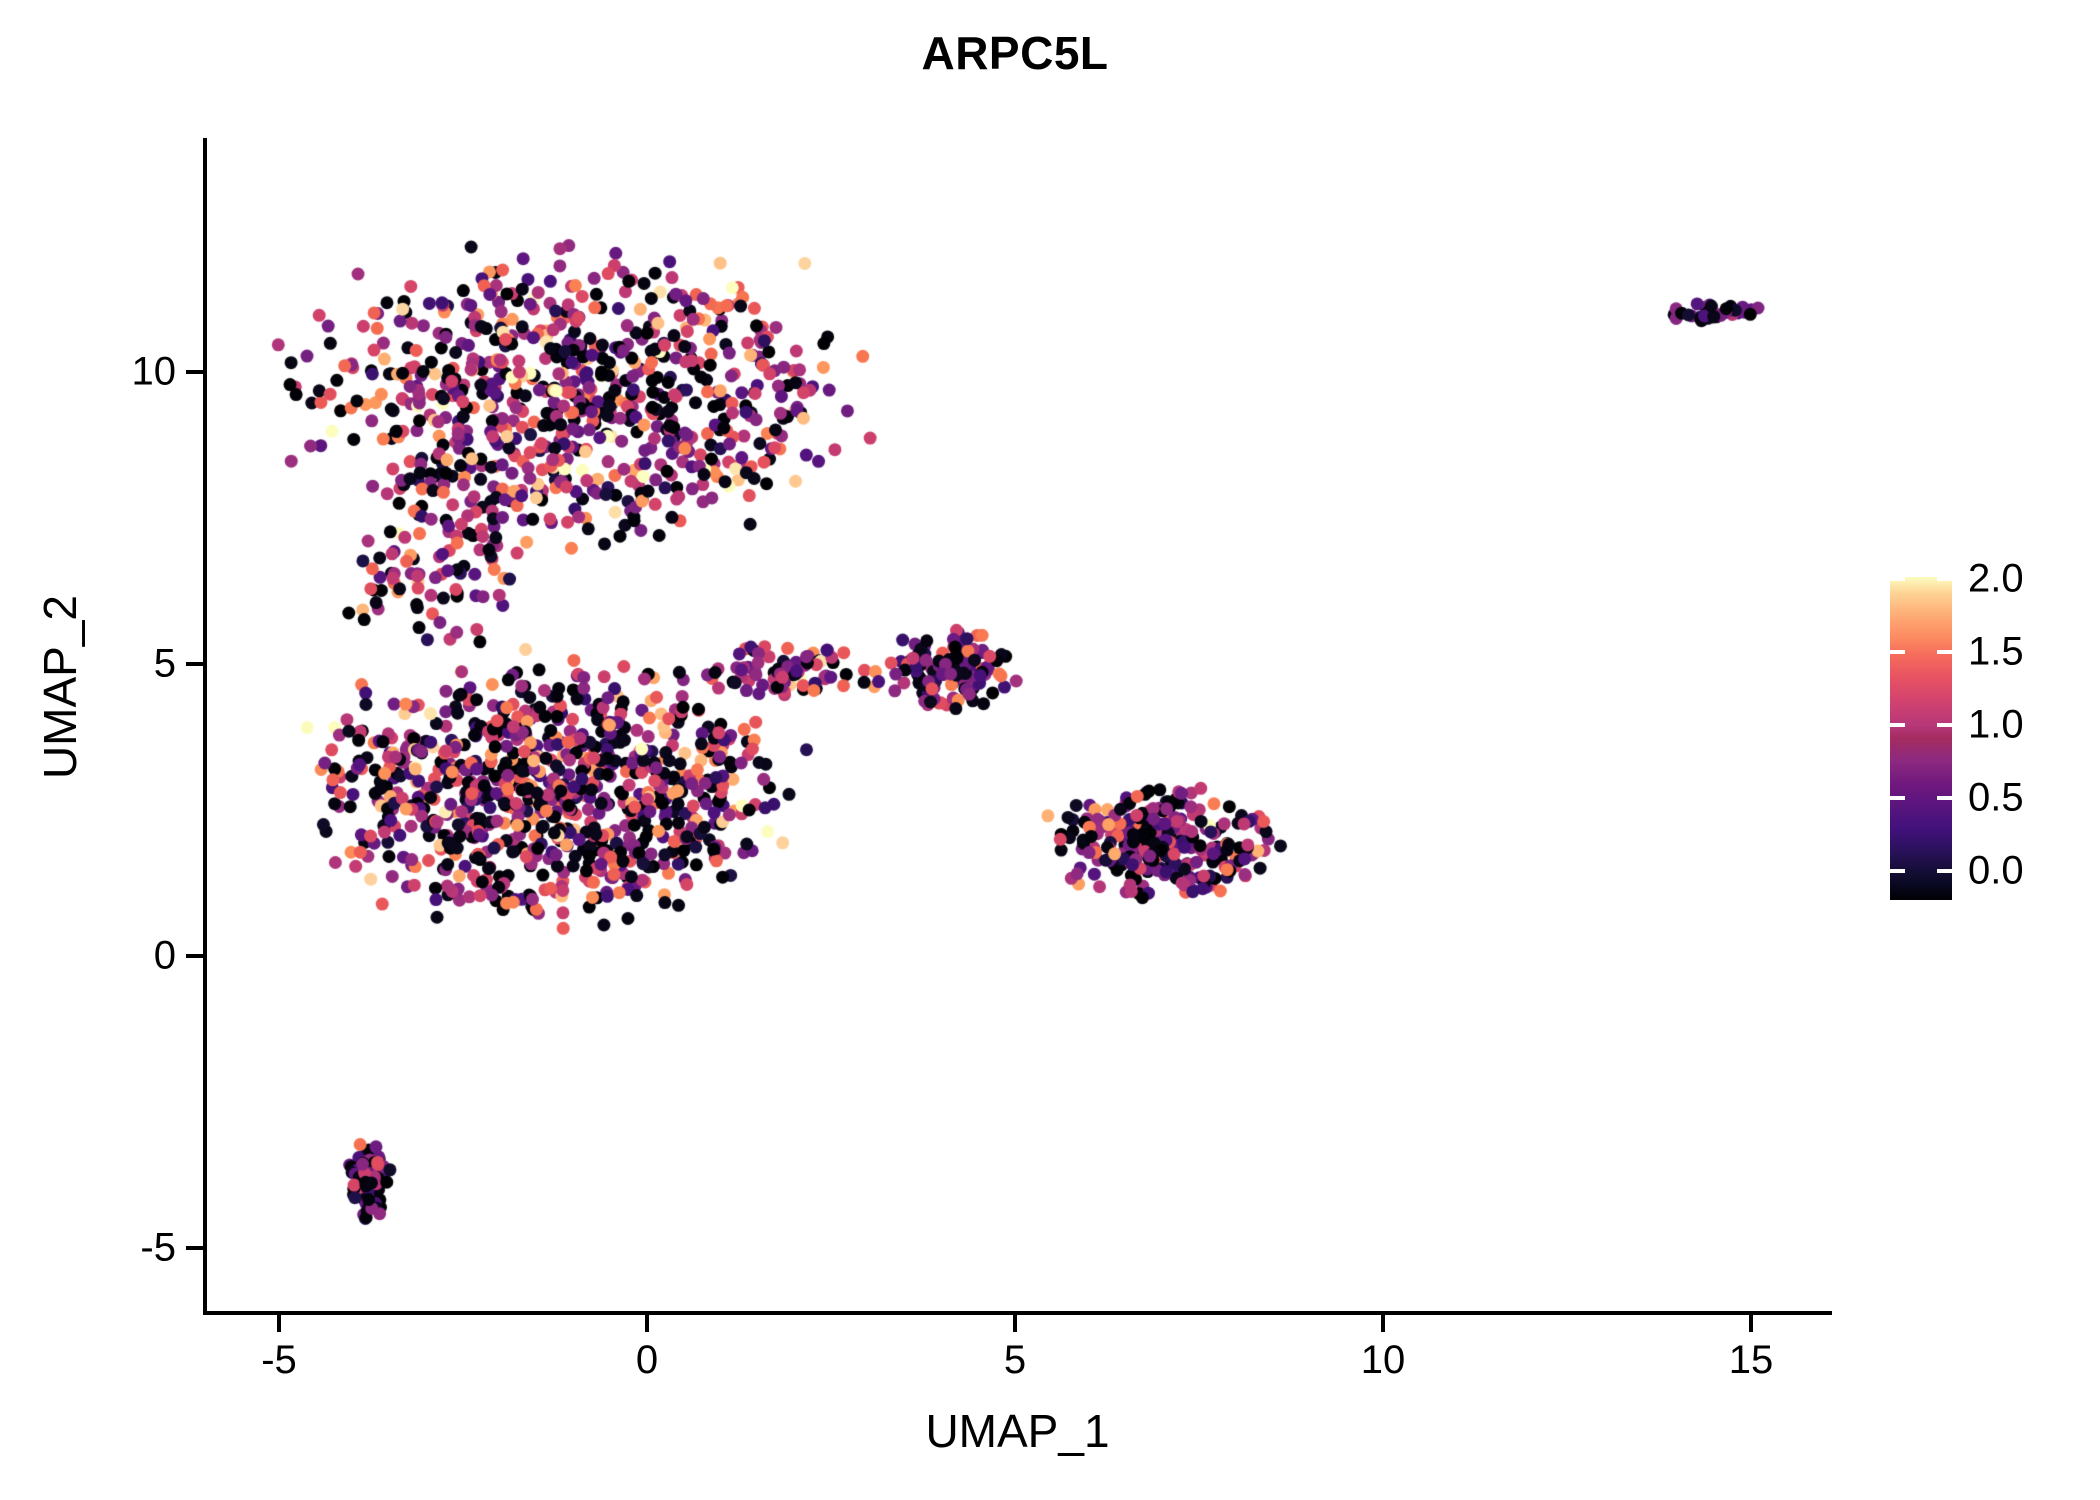  I want to click on x-tick-label: 0, so click(647, 1360).